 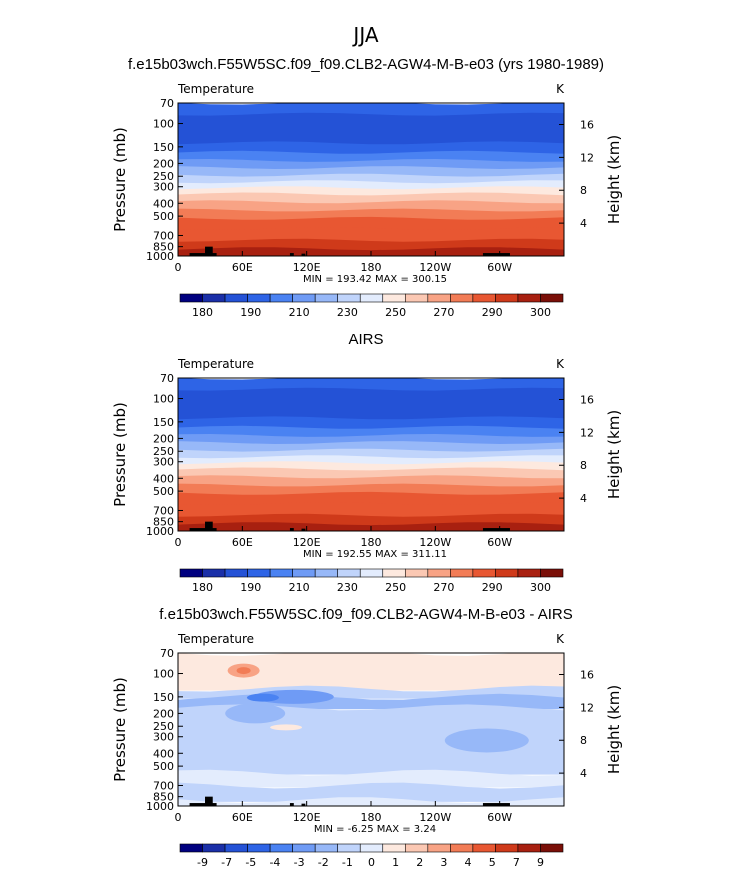 I want to click on x-tick-label: 0, so click(x=178, y=817).